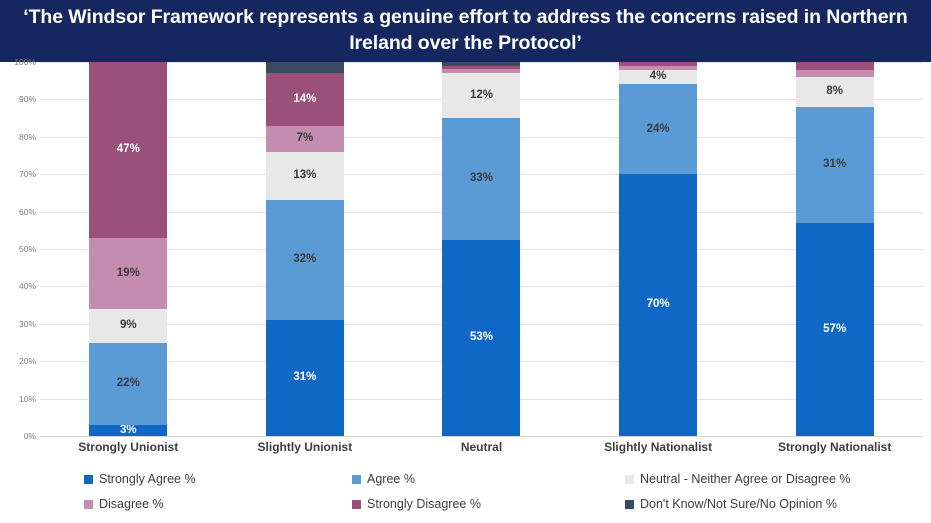  I want to click on bar-segment-label: 33%, so click(481, 177).